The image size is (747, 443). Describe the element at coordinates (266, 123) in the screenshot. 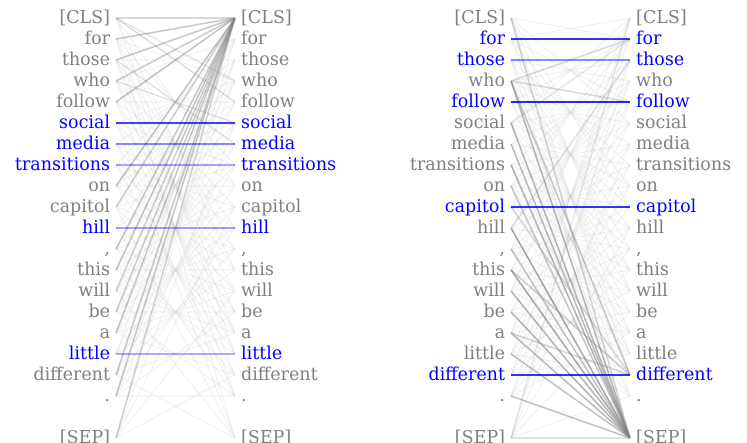

I see `target-token-label: social` at that location.